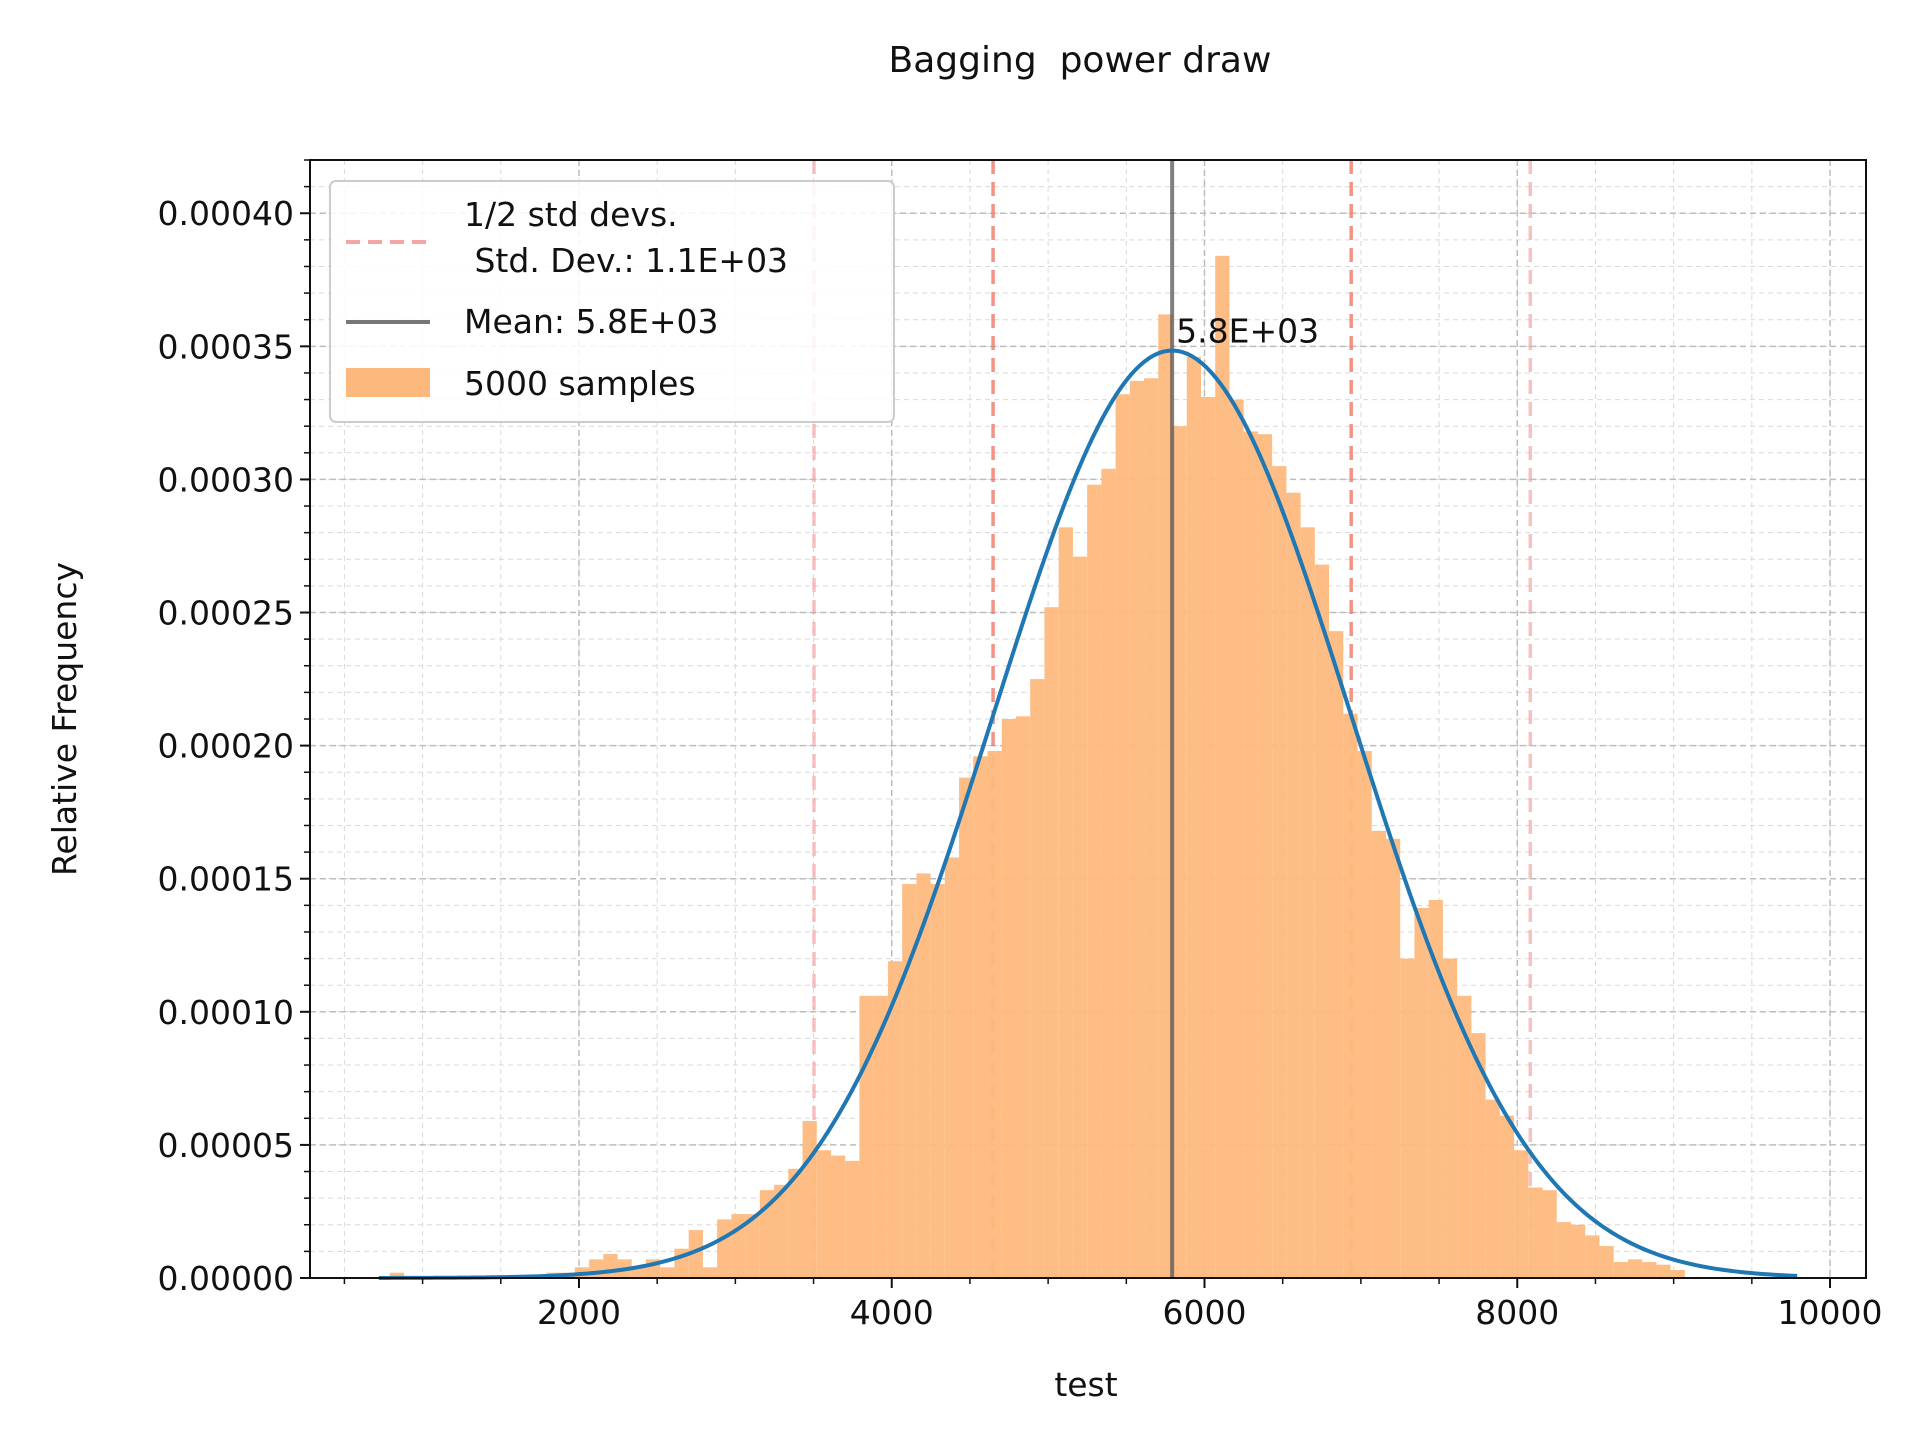 The width and height of the screenshot is (1920, 1440). What do you see at coordinates (892, 1312) in the screenshot?
I see `x-tick-label: 4000` at bounding box center [892, 1312].